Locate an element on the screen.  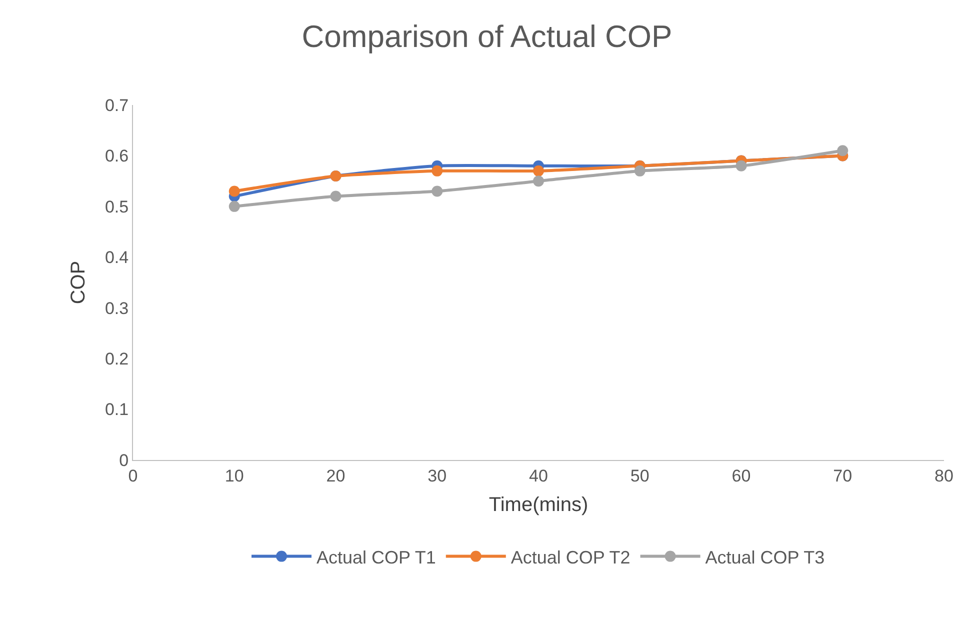
legend-label: Actual COP T3 is located at coordinates (765, 557).